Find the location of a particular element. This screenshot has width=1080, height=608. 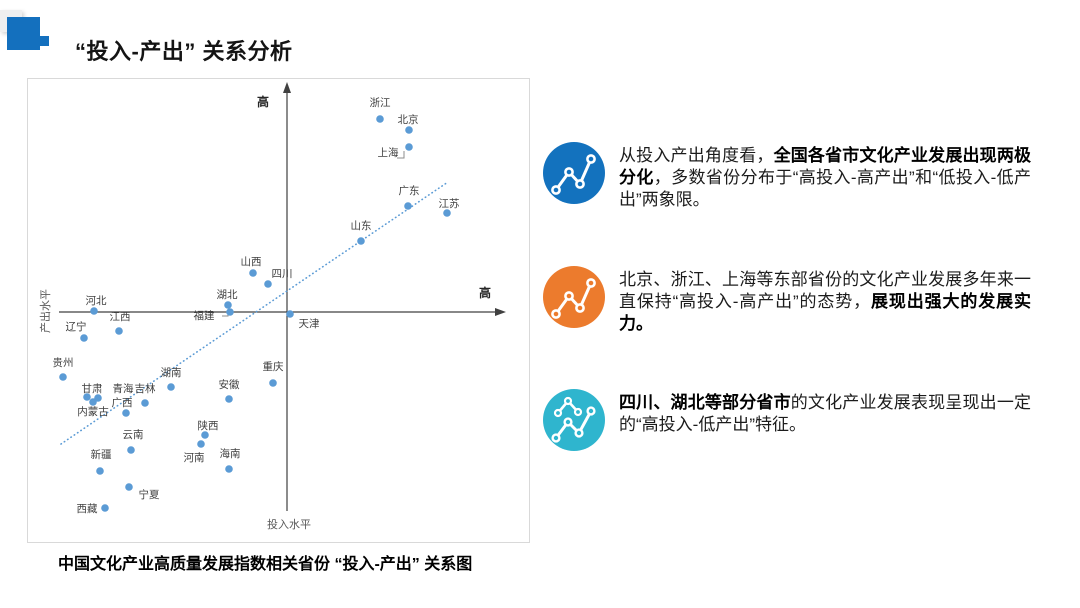

chart-caption: 中国文化产业高质量发展指数相关省份 “投入-产出” 关系图 is located at coordinates (265, 564).